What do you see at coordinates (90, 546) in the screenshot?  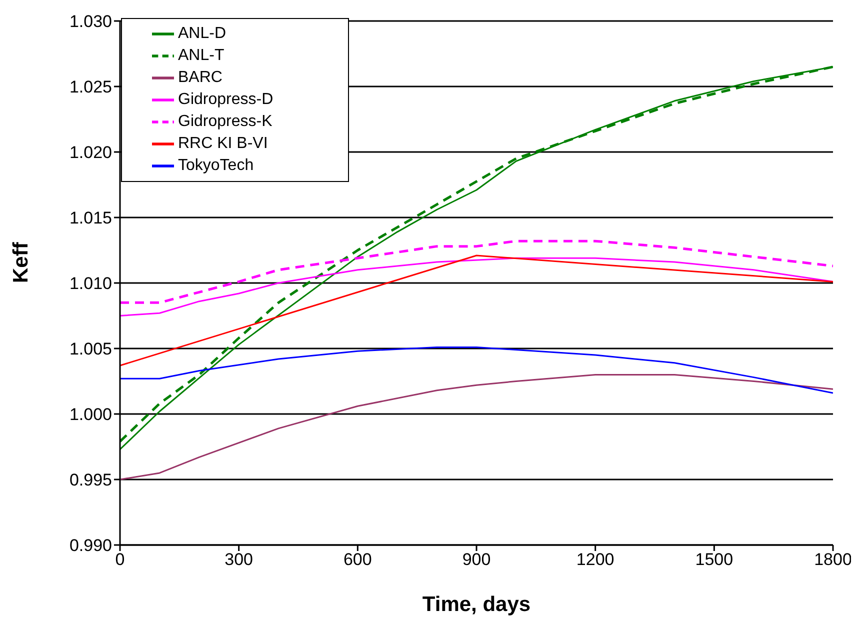 I see `y-tick-label: 0.990` at bounding box center [90, 546].